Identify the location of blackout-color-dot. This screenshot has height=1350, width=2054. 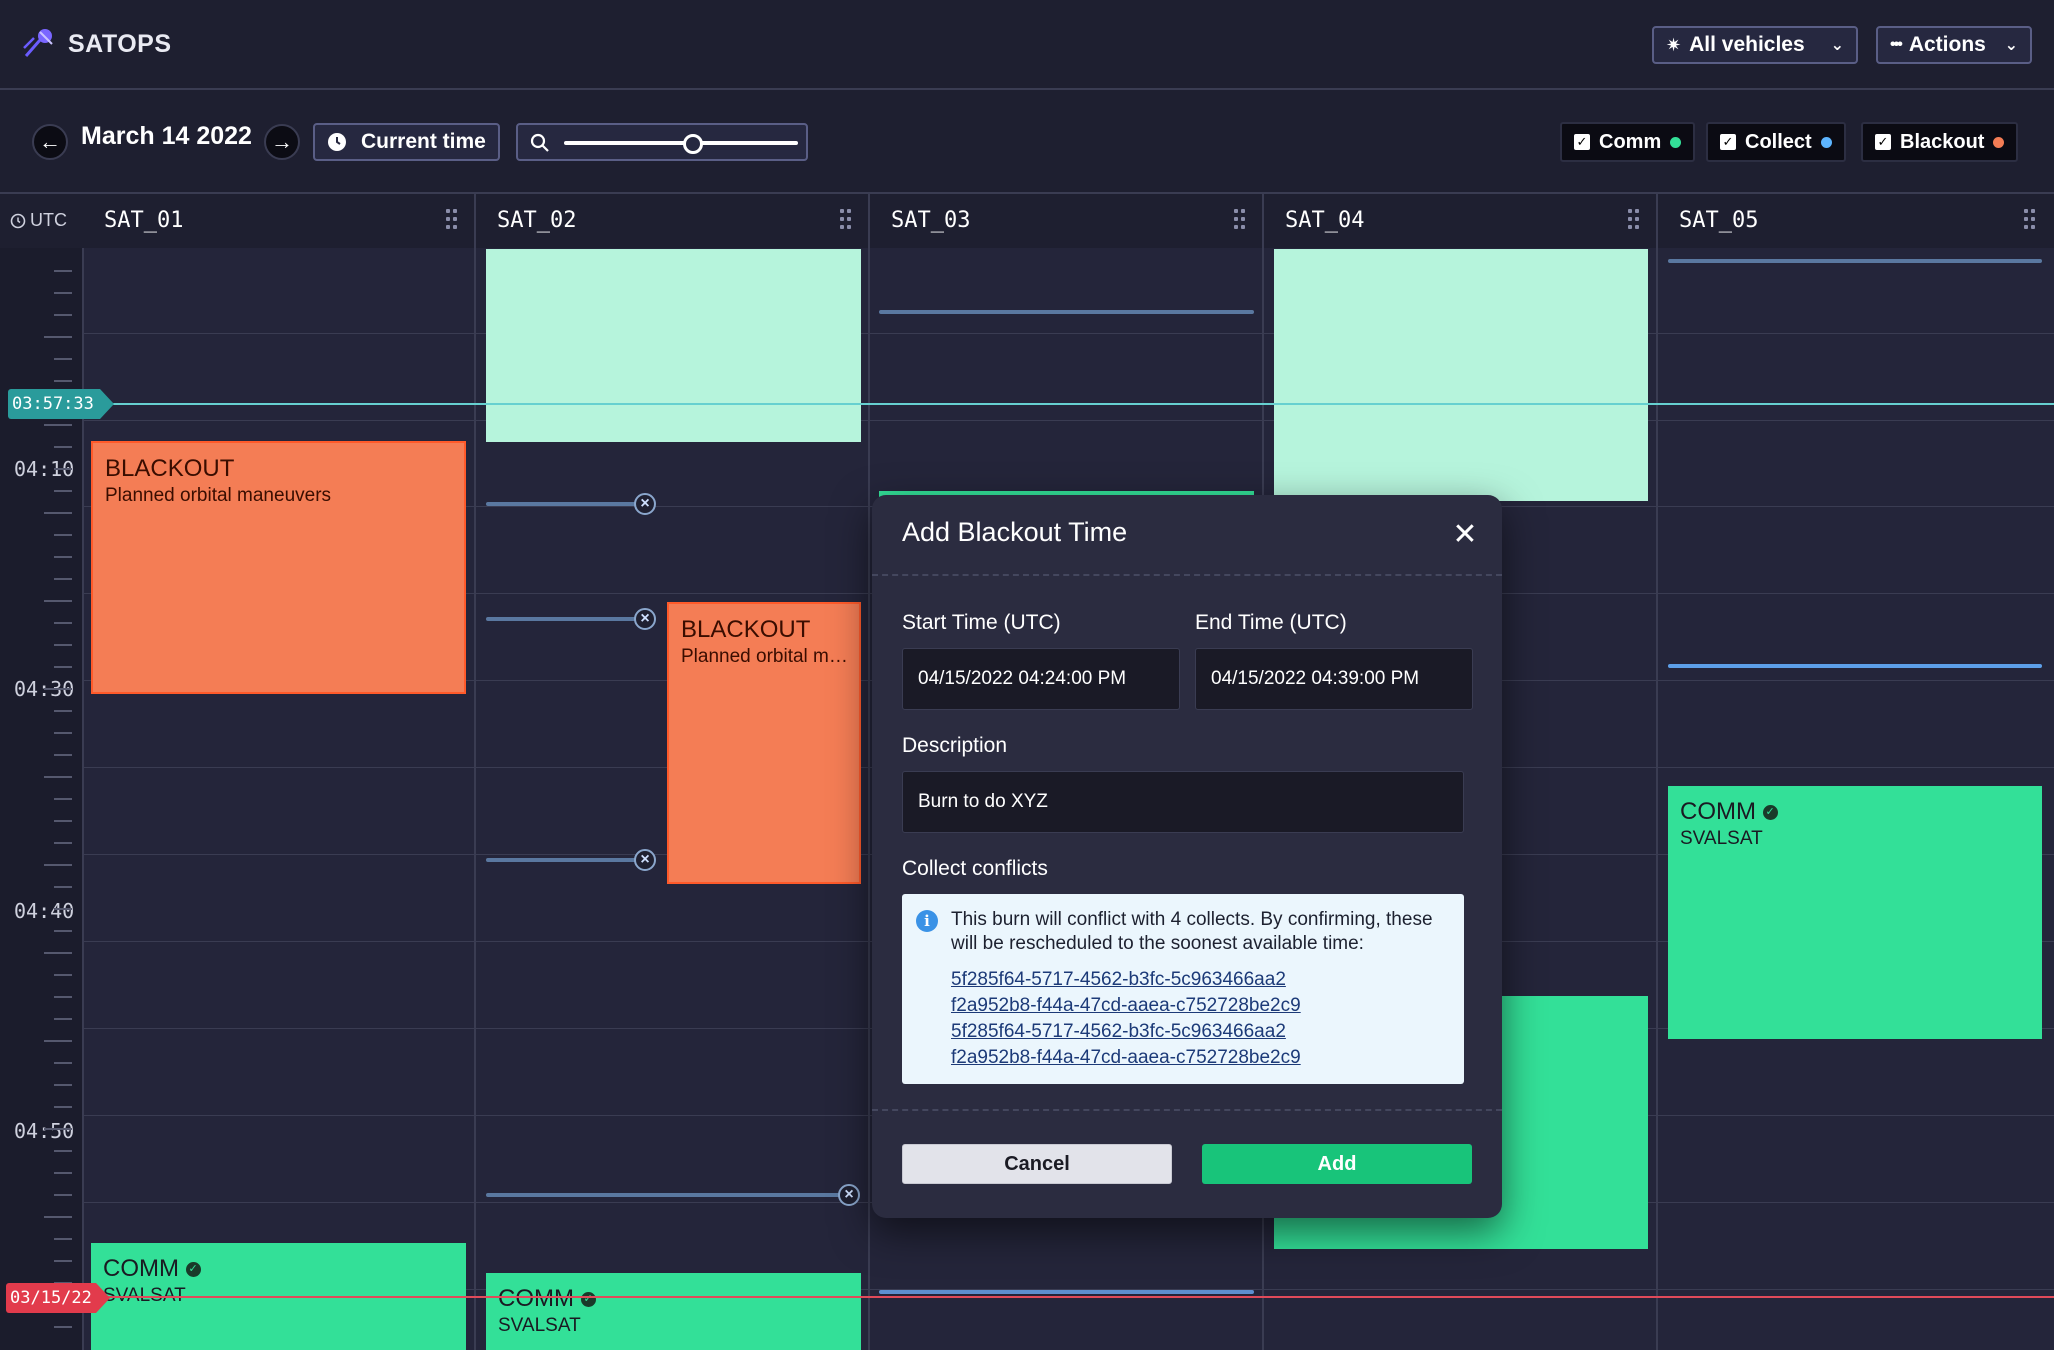
(1999, 142).